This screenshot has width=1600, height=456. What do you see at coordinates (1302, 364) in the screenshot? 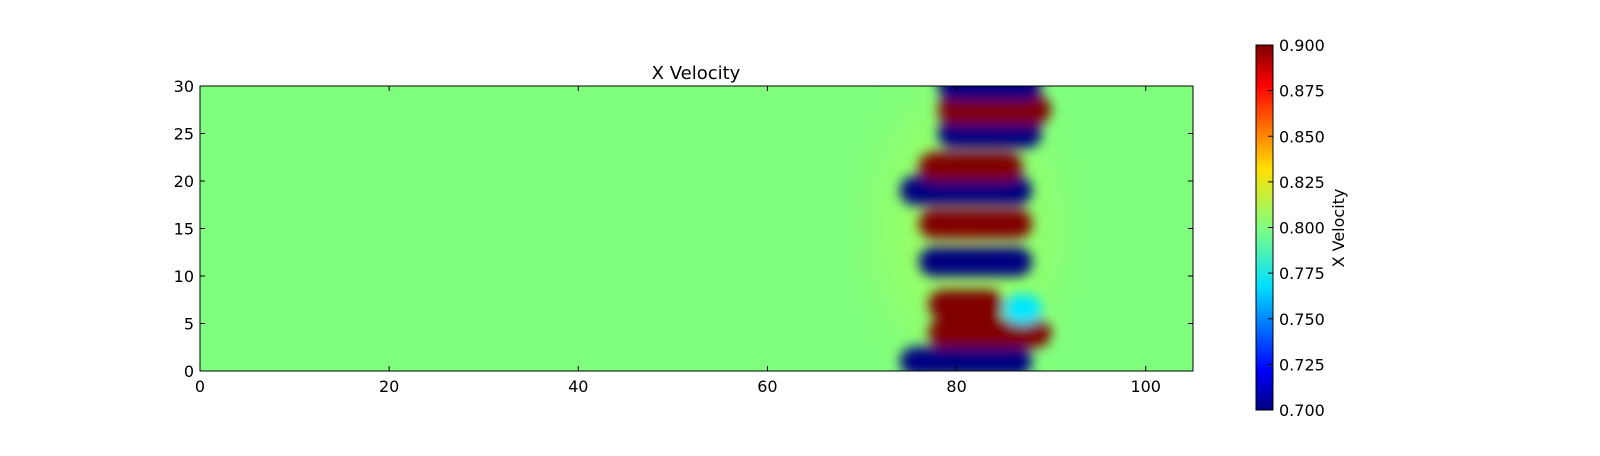
I see `colorbar-tick-label: 0.725` at bounding box center [1302, 364].